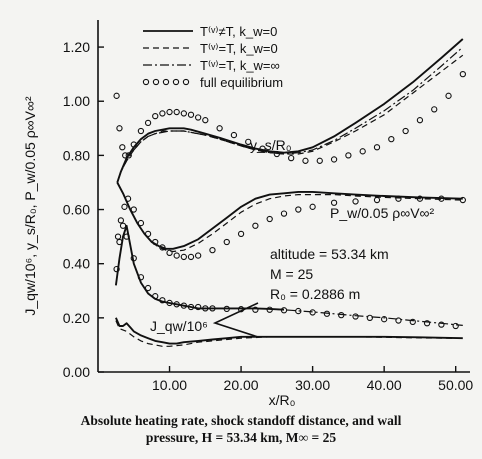 The width and height of the screenshot is (482, 459). What do you see at coordinates (241, 437) in the screenshot?
I see `caption-line-2: pressure, H = 53.34 km, M∞ = 25` at bounding box center [241, 437].